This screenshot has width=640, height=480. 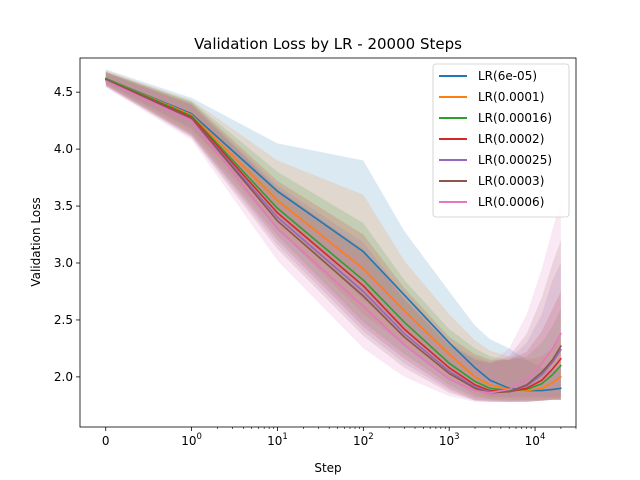 I want to click on y-tick-label: 2.5, so click(x=63, y=320).